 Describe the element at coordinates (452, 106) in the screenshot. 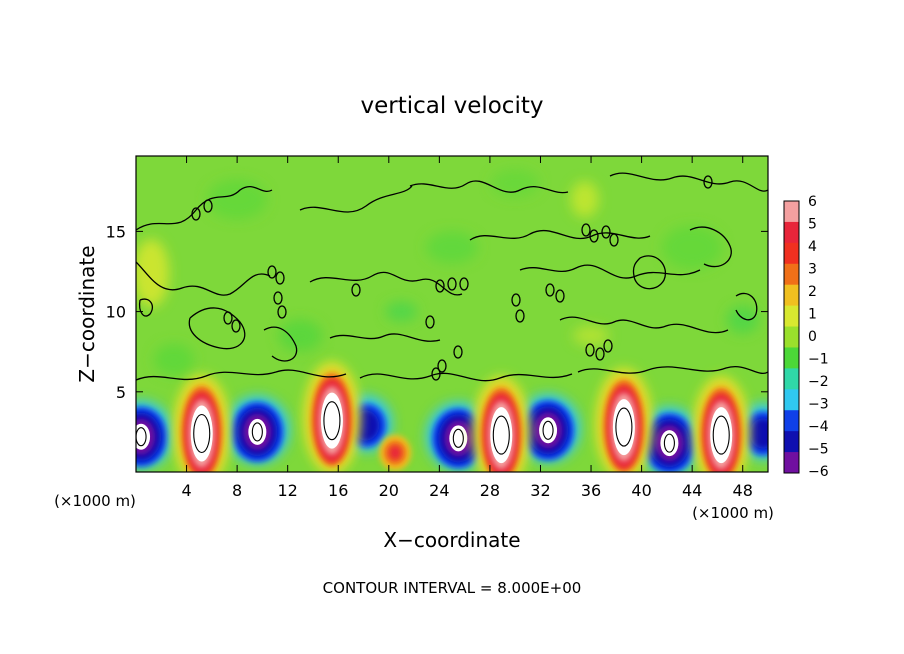

I see `chart-title: vertical velocity` at that location.